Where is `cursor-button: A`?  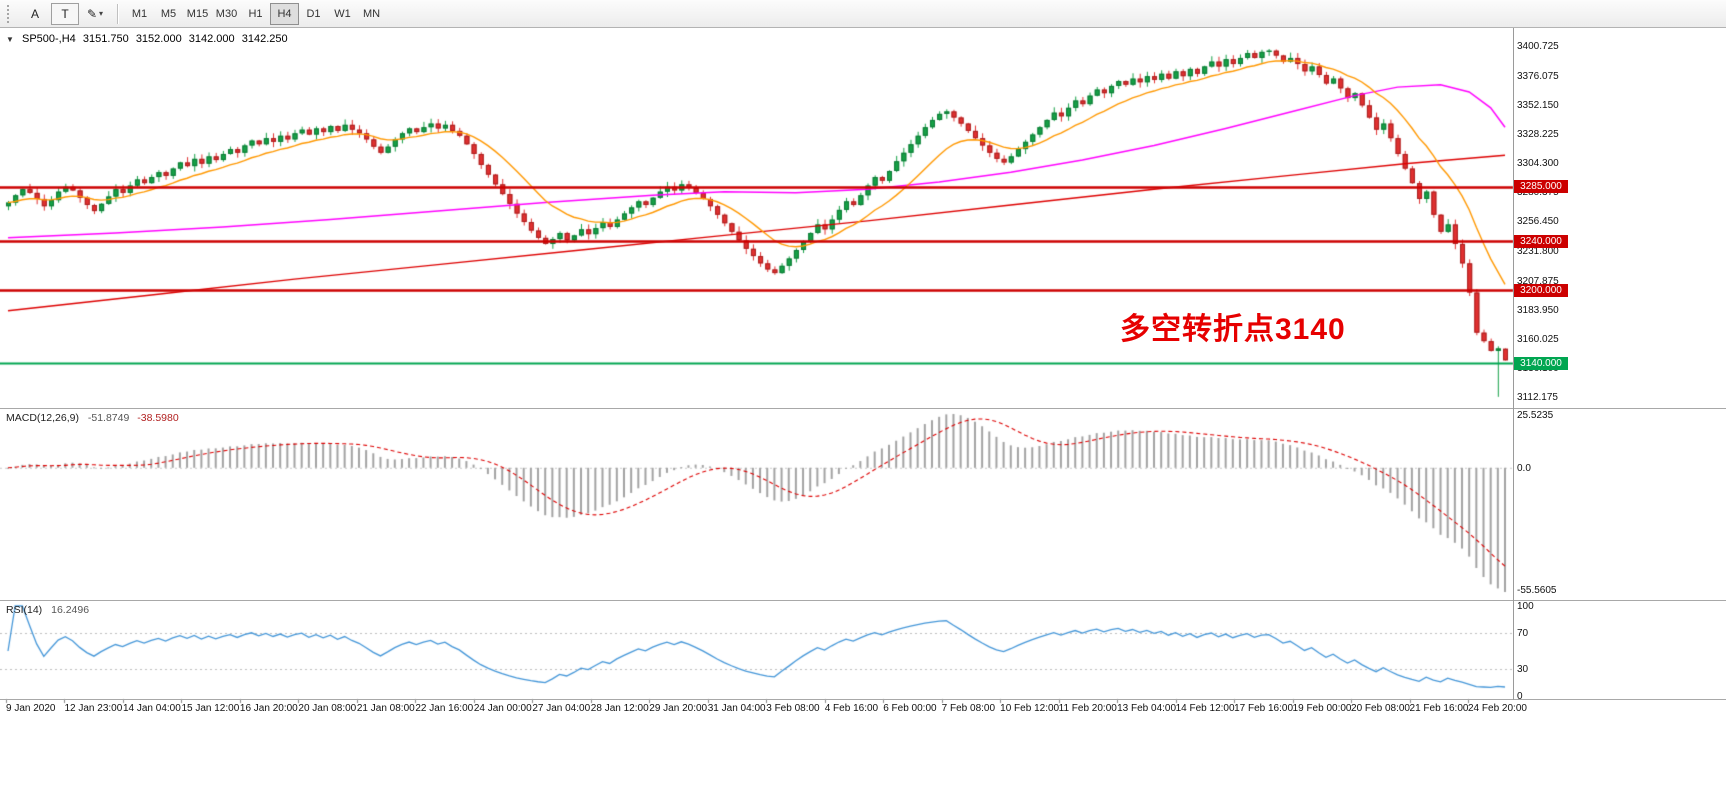
cursor-button: A is located at coordinates (35, 14).